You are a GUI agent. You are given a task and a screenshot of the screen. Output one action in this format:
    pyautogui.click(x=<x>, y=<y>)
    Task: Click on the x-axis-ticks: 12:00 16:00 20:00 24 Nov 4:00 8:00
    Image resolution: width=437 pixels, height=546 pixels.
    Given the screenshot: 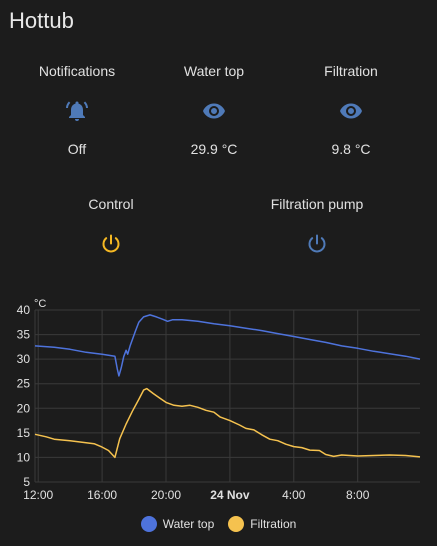 What is the action you would take?
    pyautogui.click(x=196, y=495)
    